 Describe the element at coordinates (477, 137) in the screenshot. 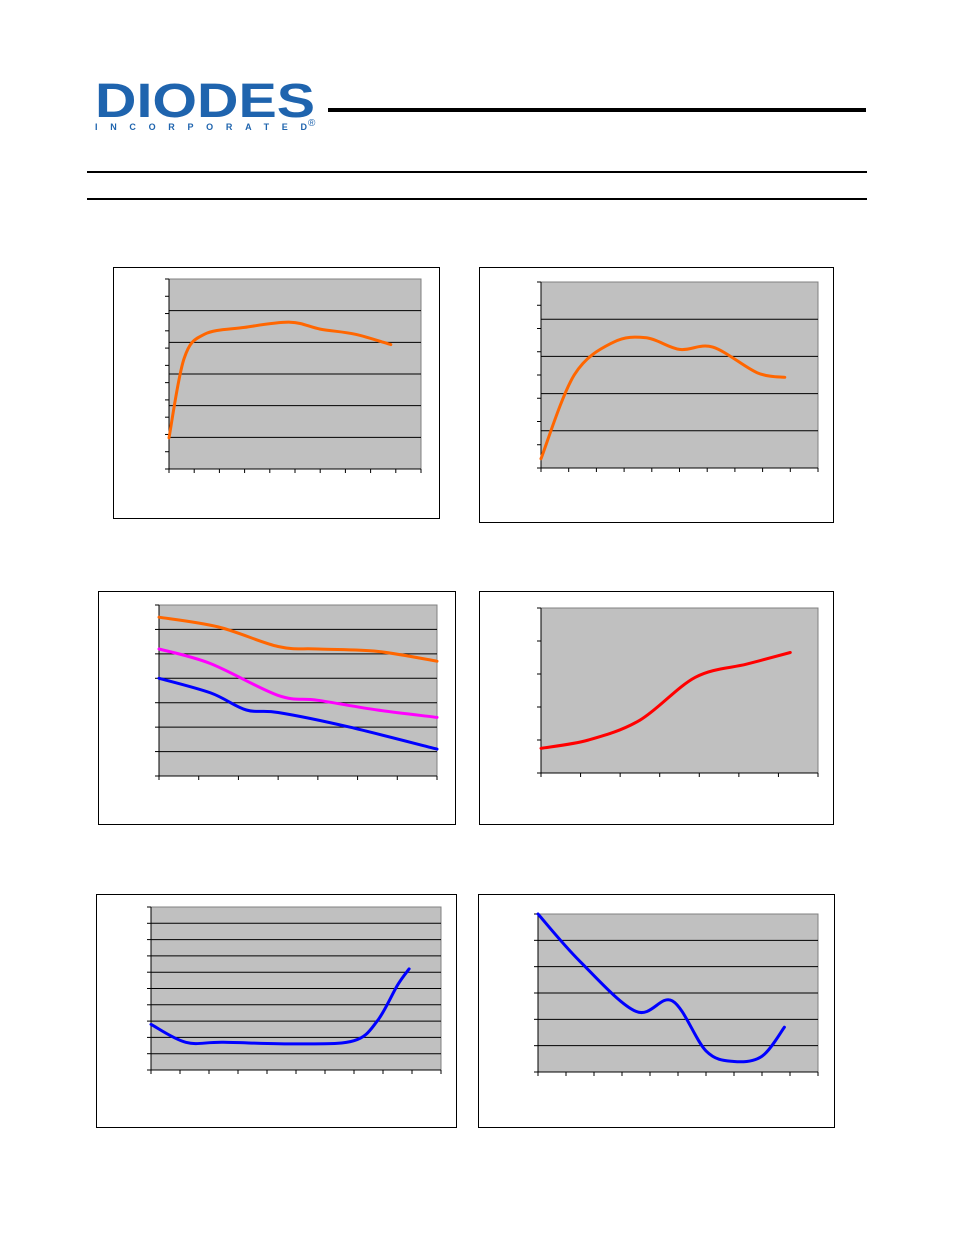

I see `page-header: DIODES INCORPORATED ®` at that location.